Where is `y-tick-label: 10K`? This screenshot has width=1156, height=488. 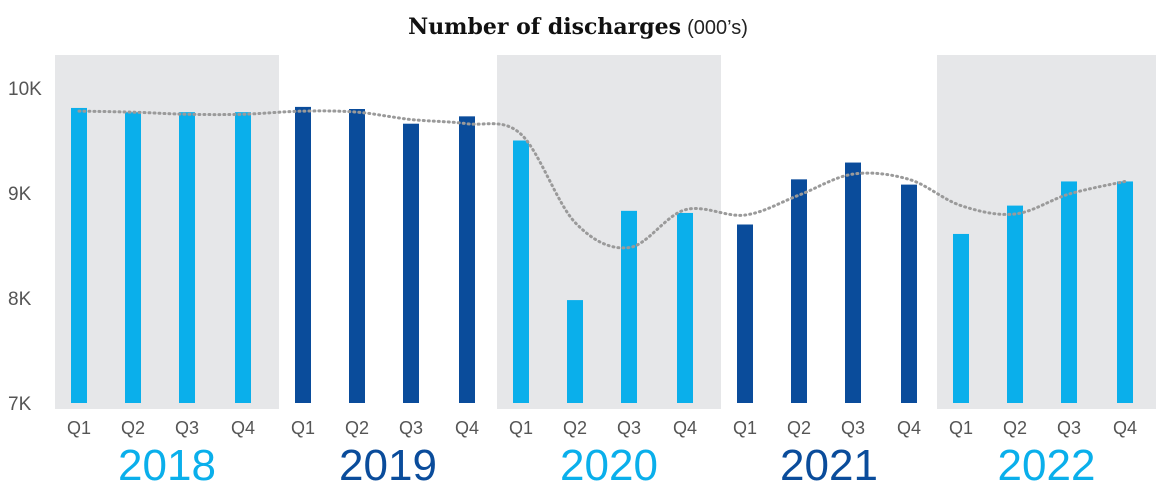 y-tick-label: 10K is located at coordinates (25, 89).